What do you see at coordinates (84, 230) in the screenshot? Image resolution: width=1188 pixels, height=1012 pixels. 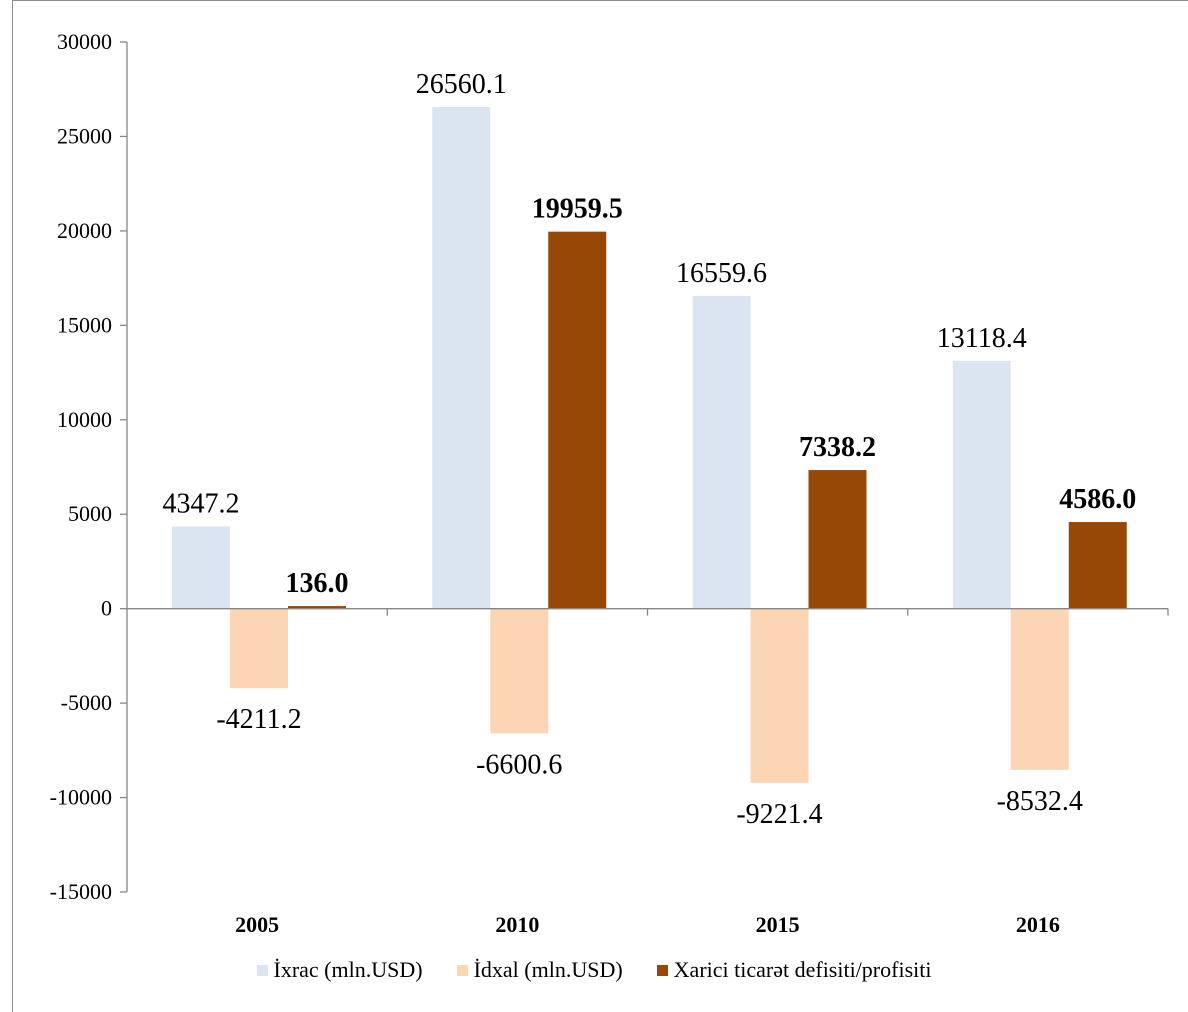 I see `y-tick-label: 20000` at bounding box center [84, 230].